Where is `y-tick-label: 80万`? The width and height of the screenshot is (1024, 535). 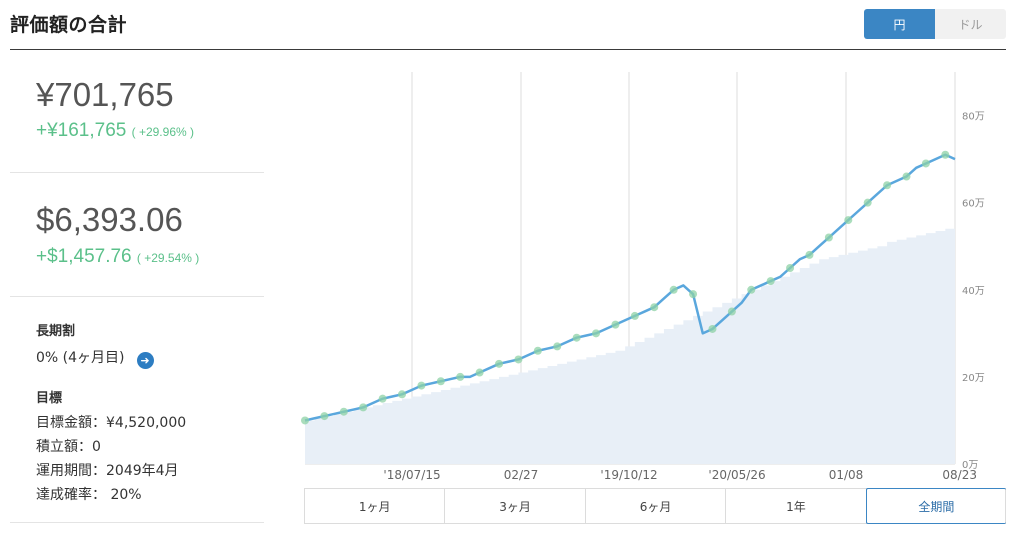
y-tick-label: 80万 is located at coordinates (973, 117).